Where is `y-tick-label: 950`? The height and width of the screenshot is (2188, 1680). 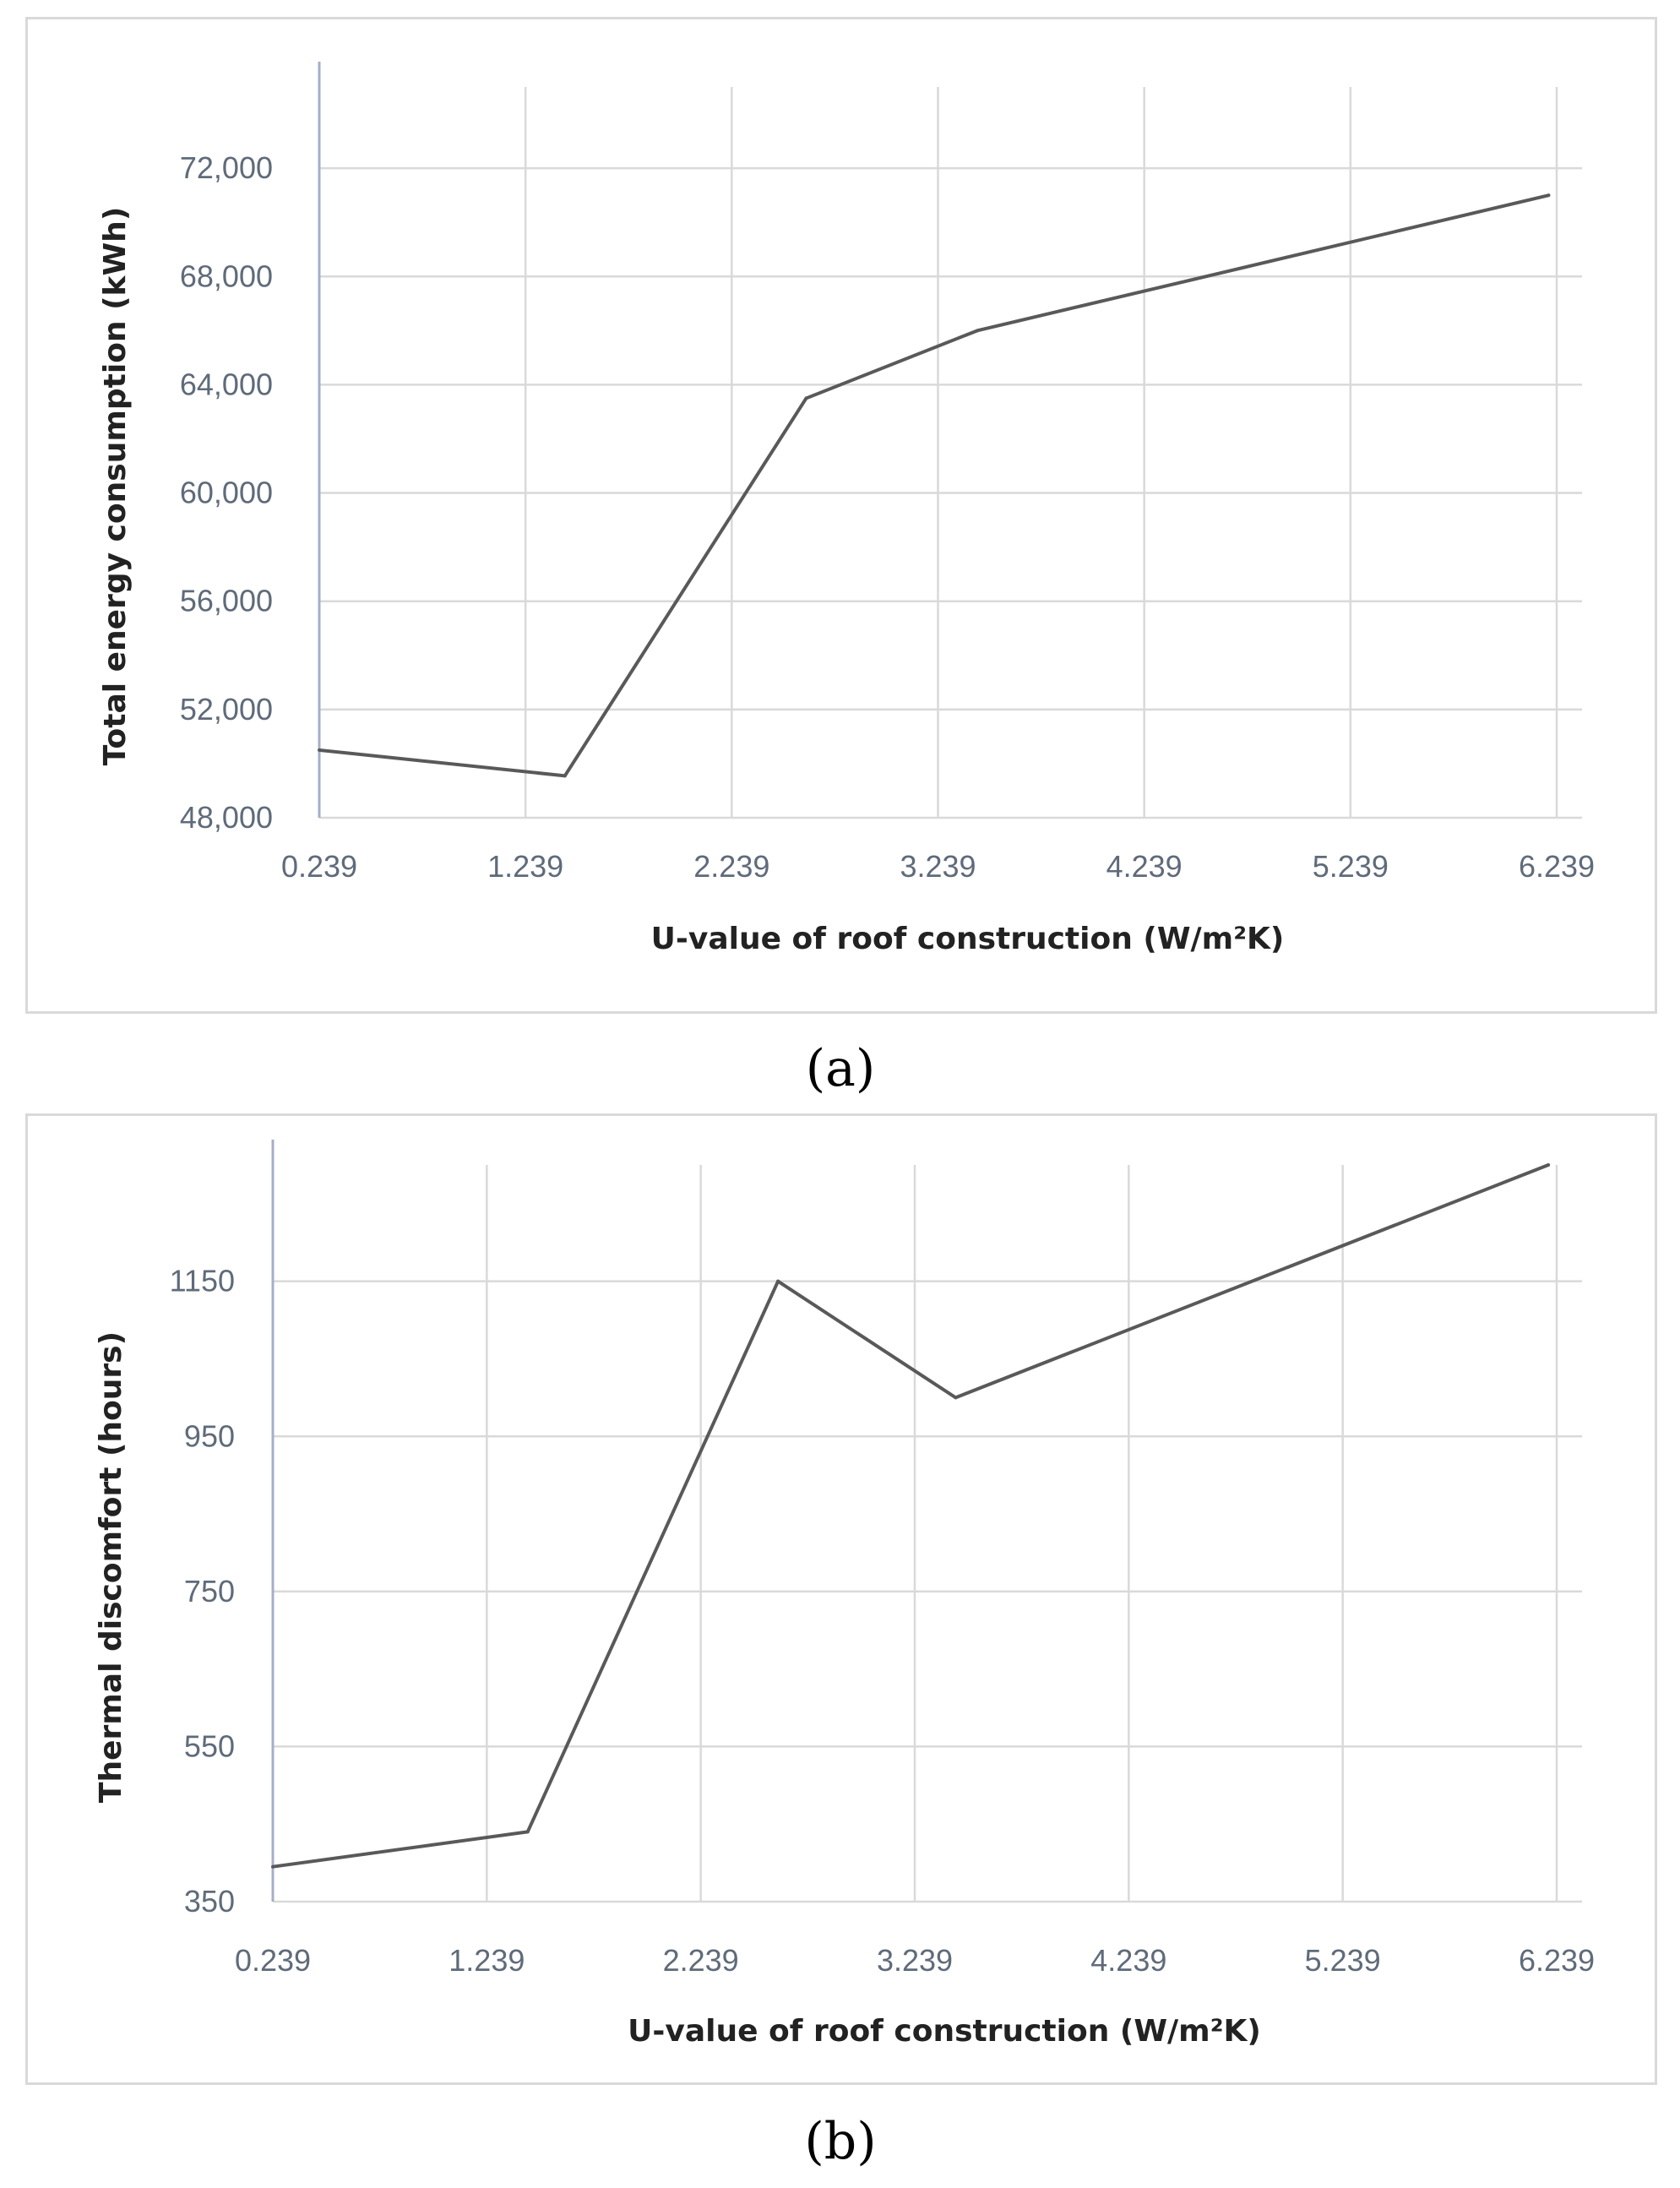
y-tick-label: 950 is located at coordinates (209, 1435).